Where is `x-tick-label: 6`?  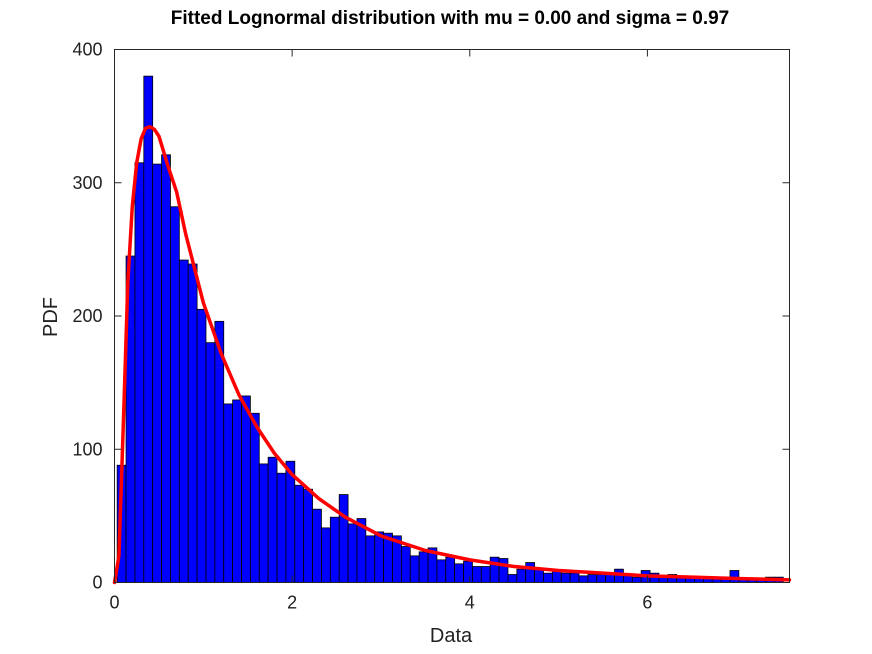 x-tick-label: 6 is located at coordinates (647, 603).